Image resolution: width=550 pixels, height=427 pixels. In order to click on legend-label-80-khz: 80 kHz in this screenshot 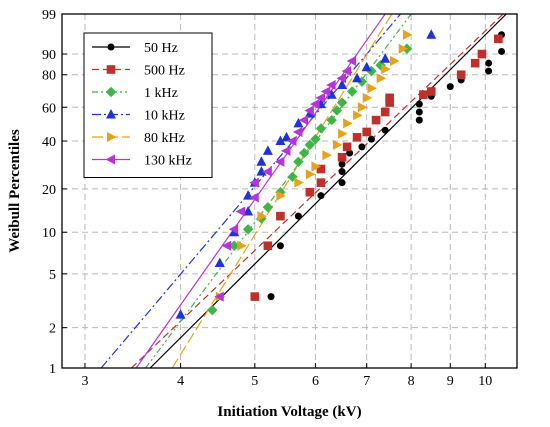, I will do `click(164, 138)`.